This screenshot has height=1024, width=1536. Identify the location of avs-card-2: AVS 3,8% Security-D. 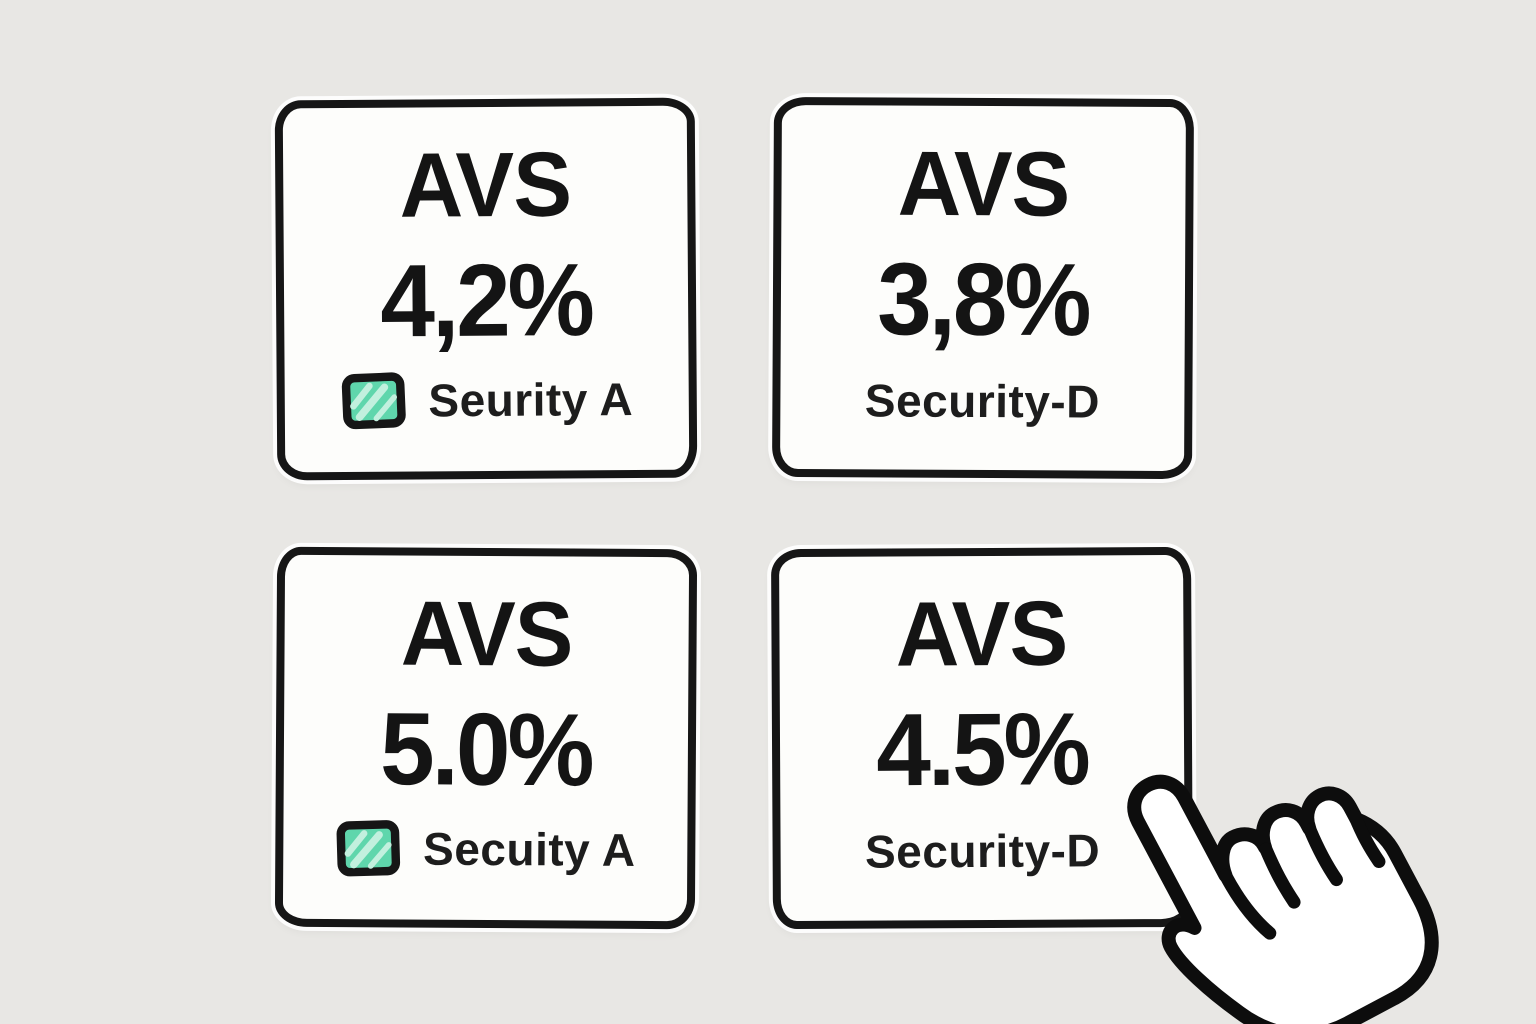
(983, 288).